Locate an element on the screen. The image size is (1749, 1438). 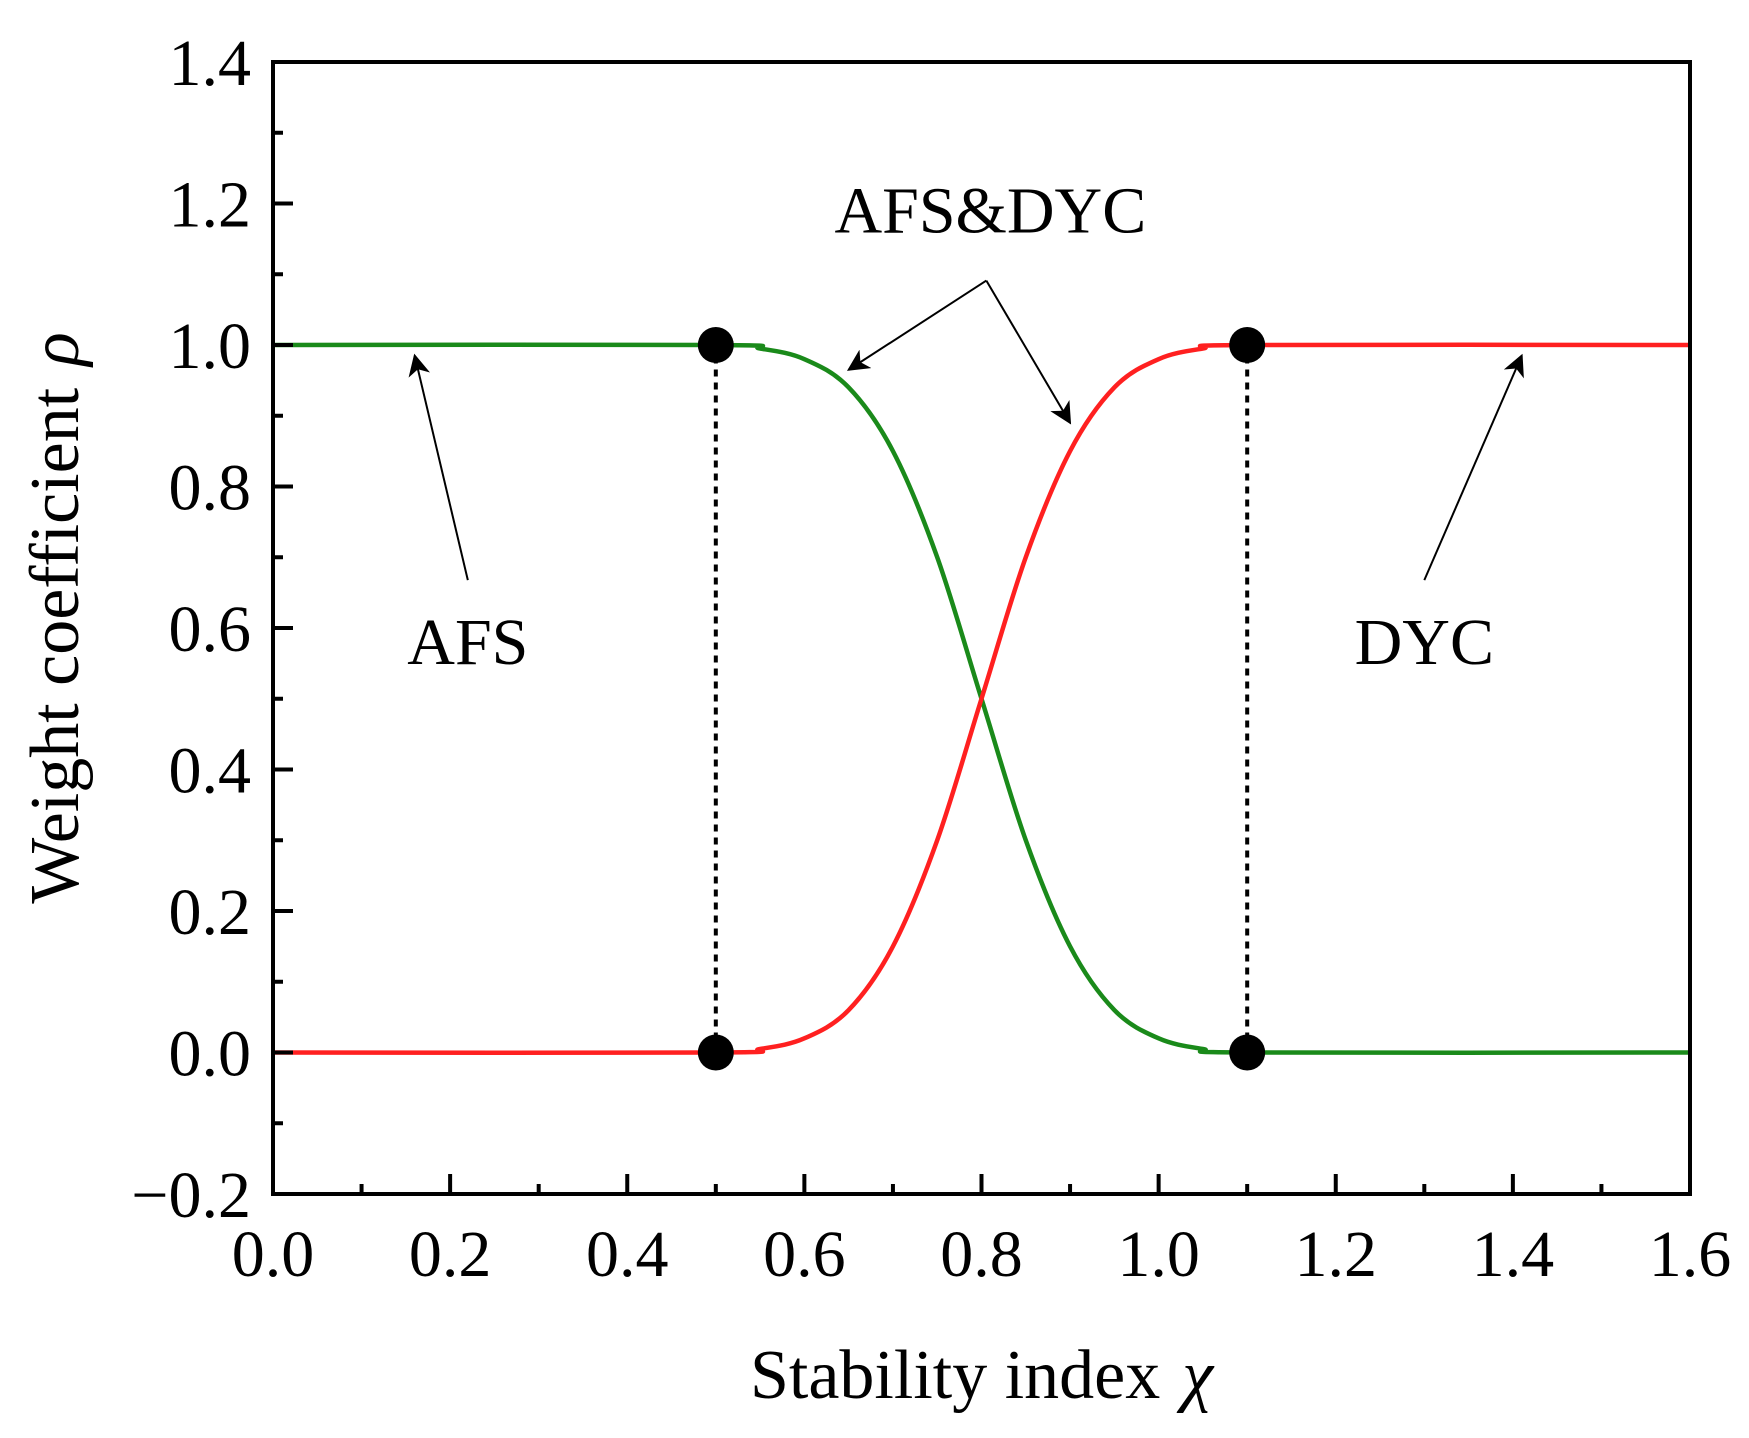
y-axis-symbol: ρ is located at coordinates (55, 350).